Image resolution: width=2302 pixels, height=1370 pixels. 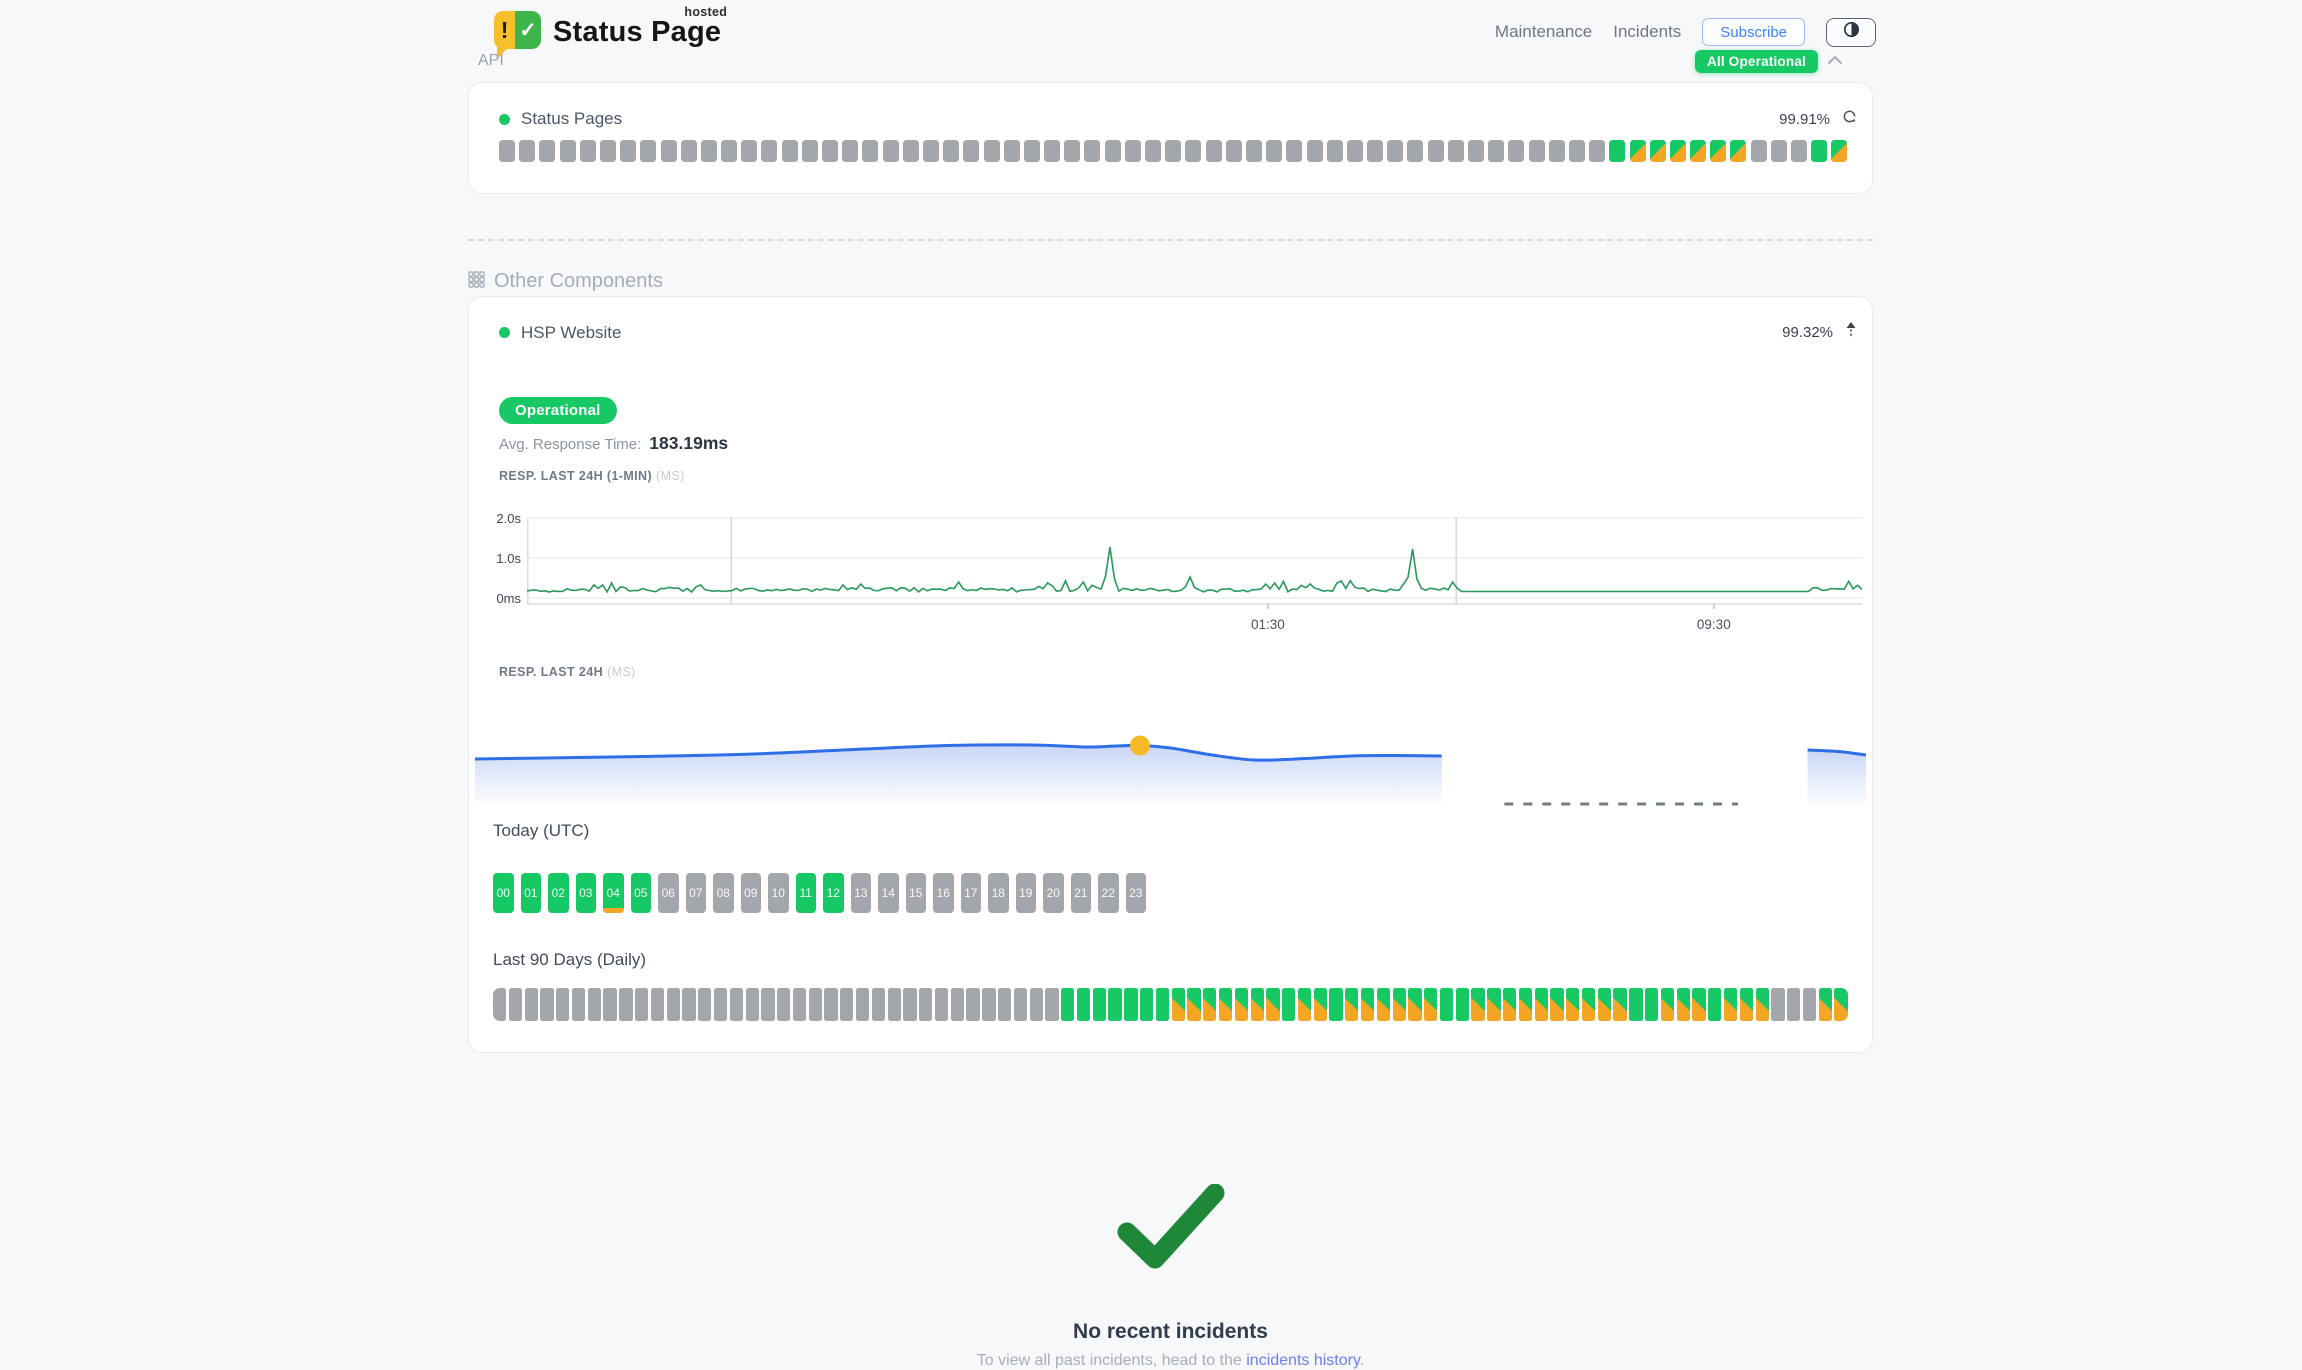 What do you see at coordinates (503, 893) in the screenshot?
I see `hour-block: 00` at bounding box center [503, 893].